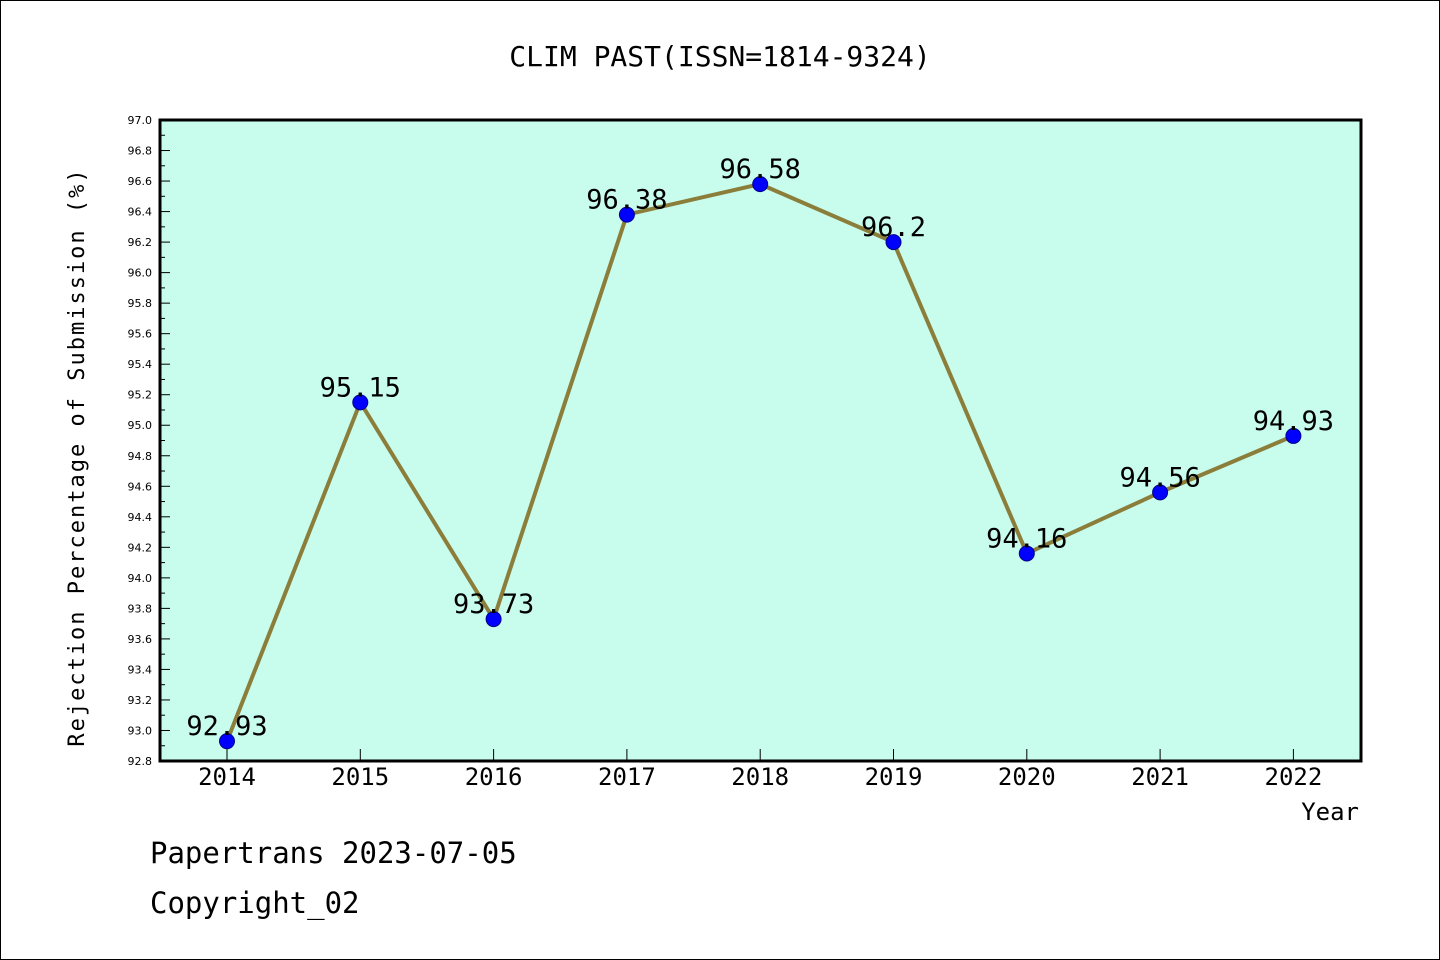  What do you see at coordinates (140, 120) in the screenshot?
I see `y-tick-label: 97.0` at bounding box center [140, 120].